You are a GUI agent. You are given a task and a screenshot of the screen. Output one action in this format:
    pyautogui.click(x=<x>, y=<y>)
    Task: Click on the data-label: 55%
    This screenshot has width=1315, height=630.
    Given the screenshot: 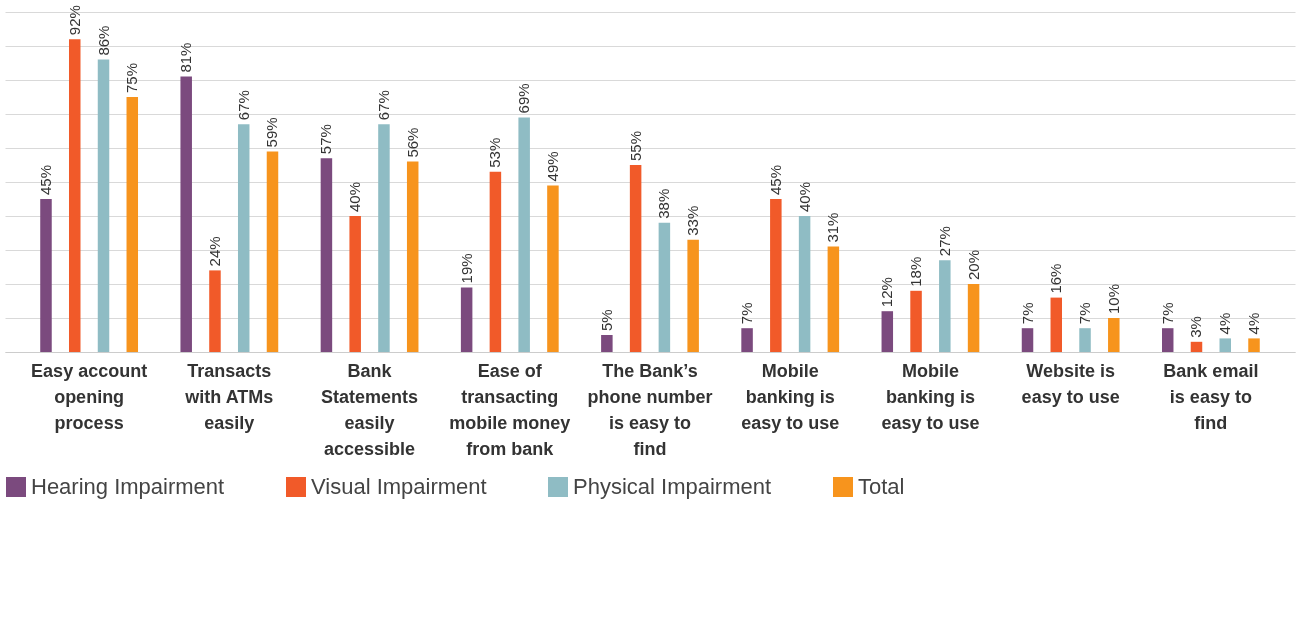 What is the action you would take?
    pyautogui.click(x=635, y=145)
    